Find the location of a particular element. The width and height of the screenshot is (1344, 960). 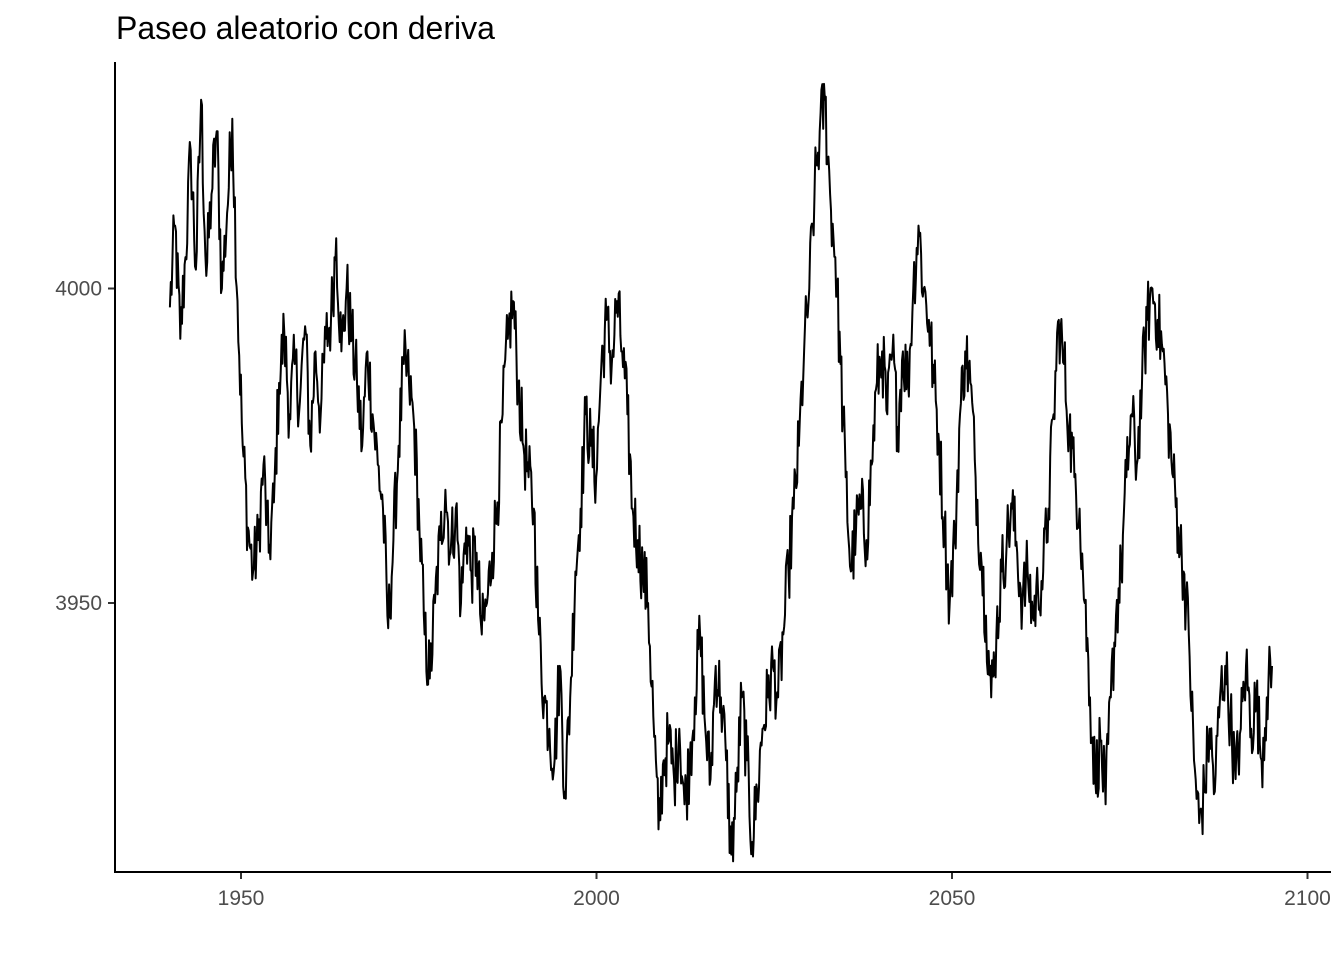

chart-title: Paseo aleatorio con deriva is located at coordinates (305, 28).